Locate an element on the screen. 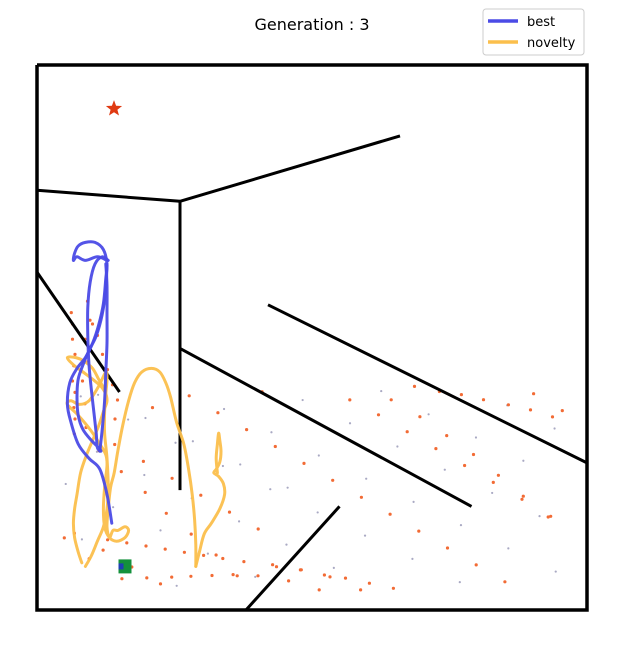  legend-label-best: best is located at coordinates (541, 22).